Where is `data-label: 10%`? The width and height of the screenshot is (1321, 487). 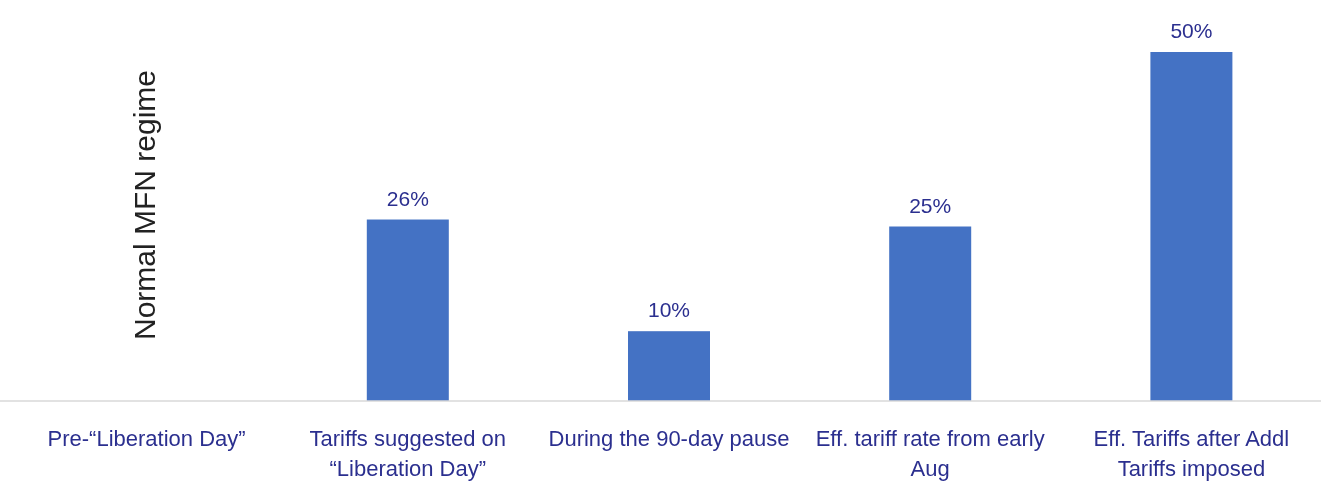 data-label: 10% is located at coordinates (669, 310).